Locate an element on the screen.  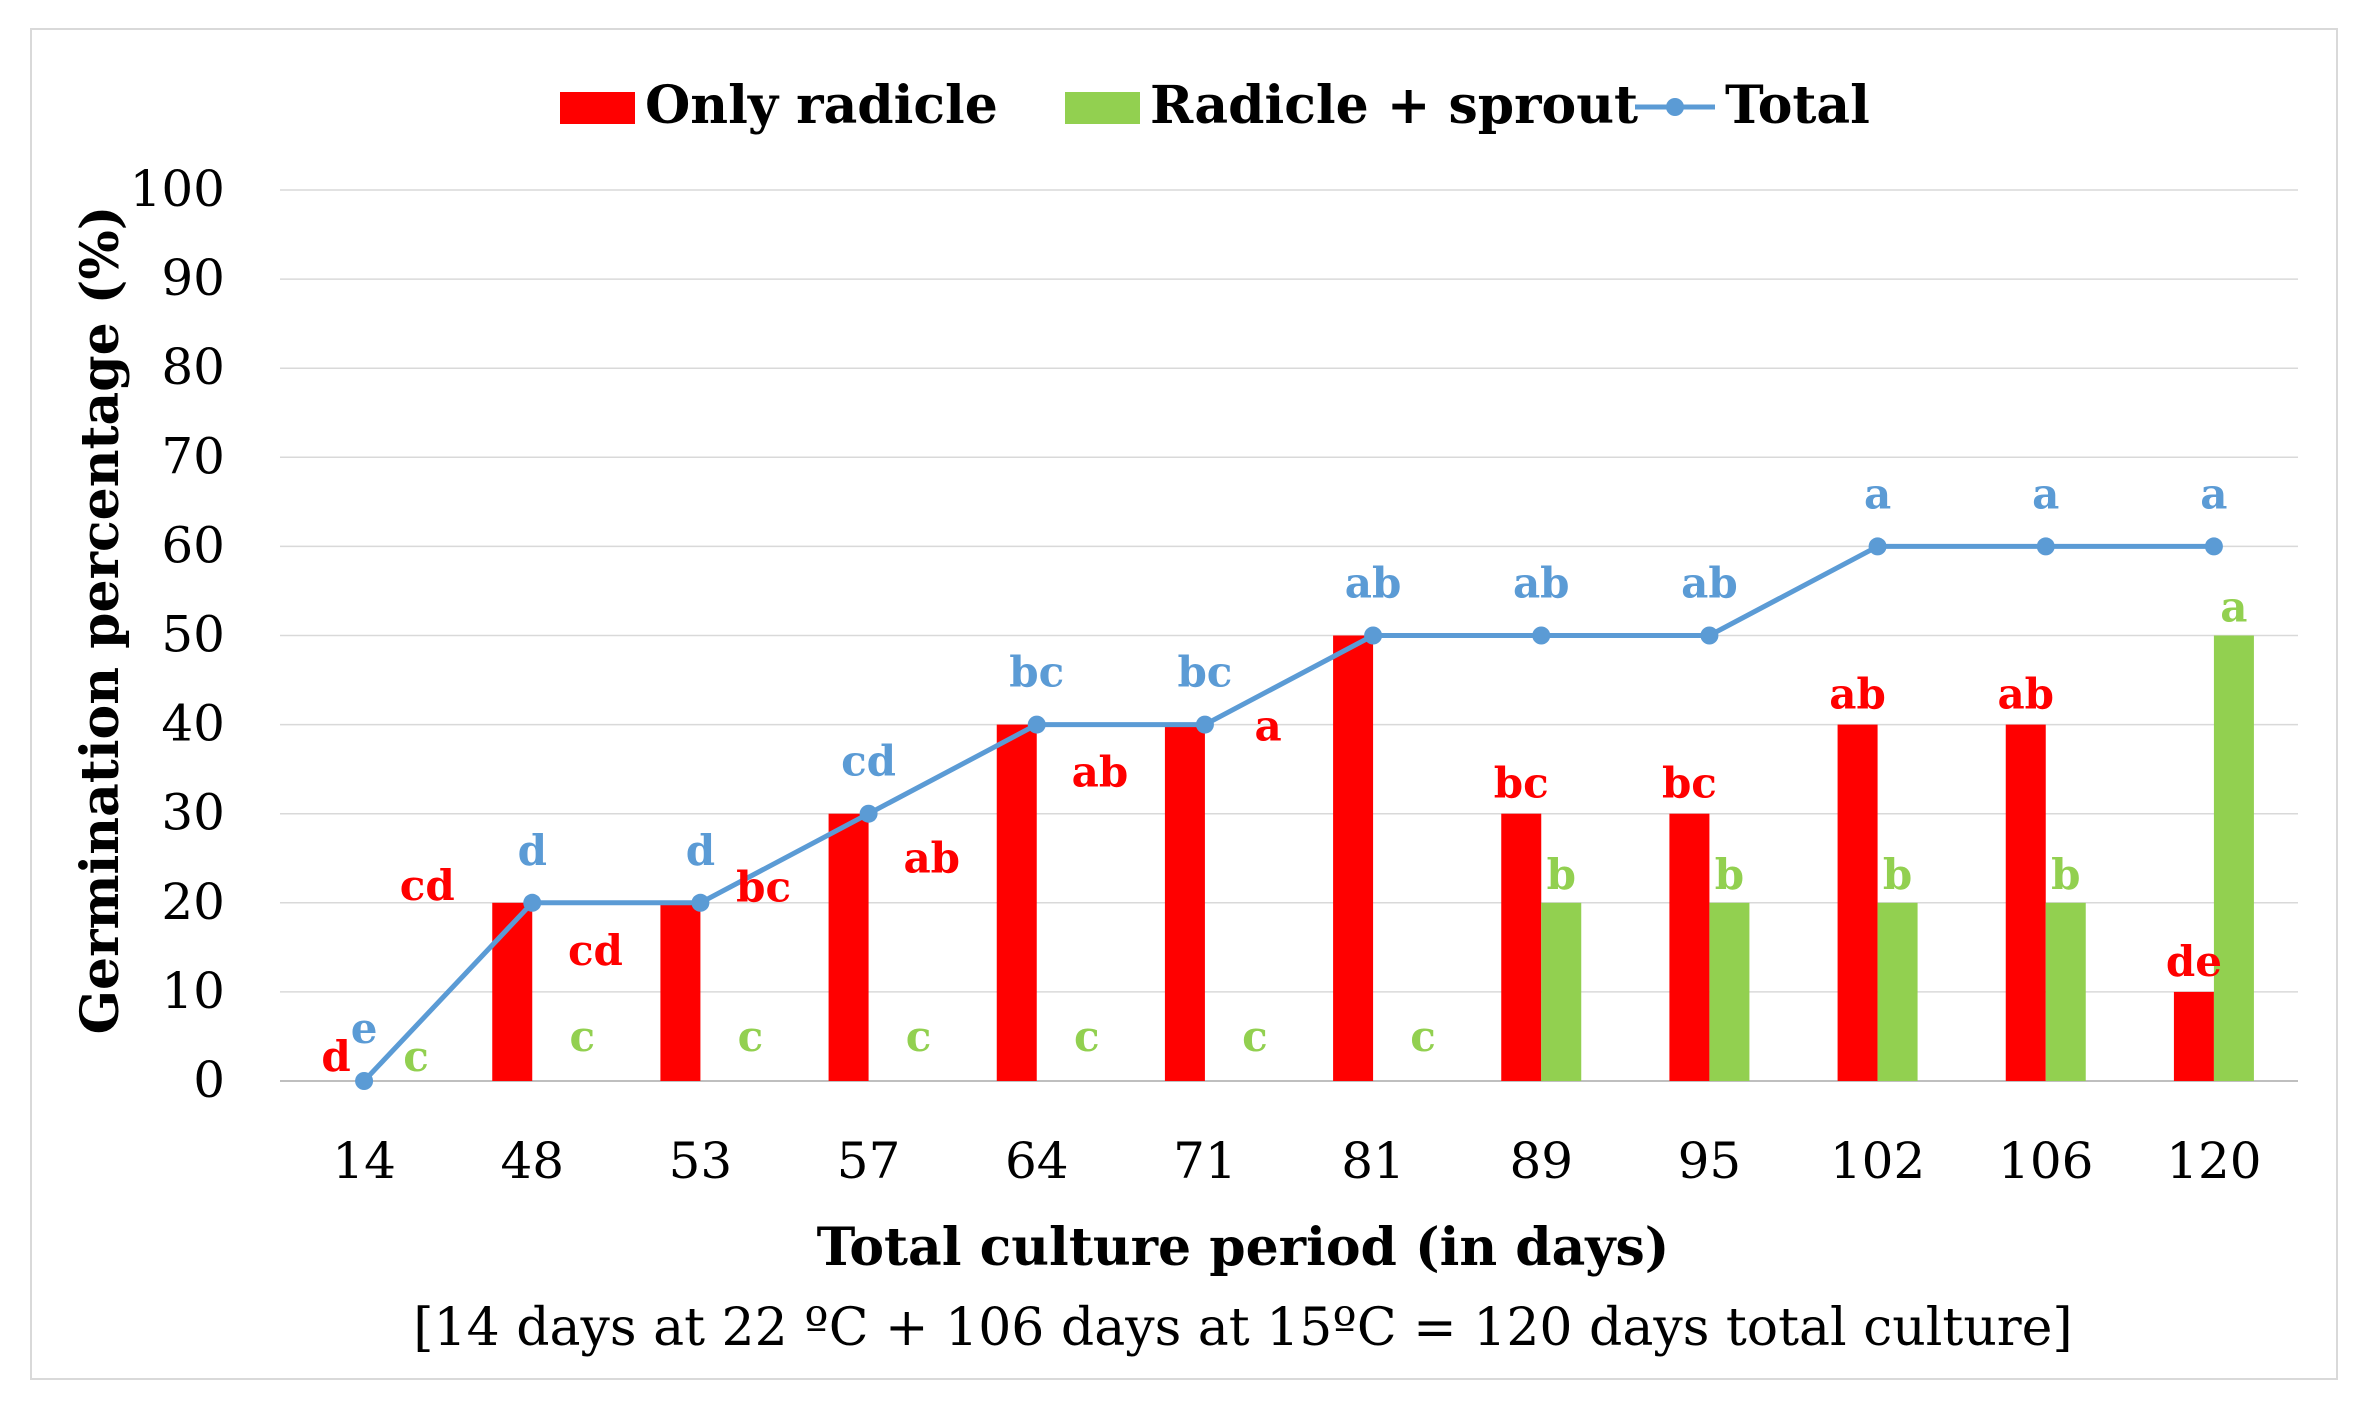
letter-radicle-sprout-53: c is located at coordinates (751, 1036).